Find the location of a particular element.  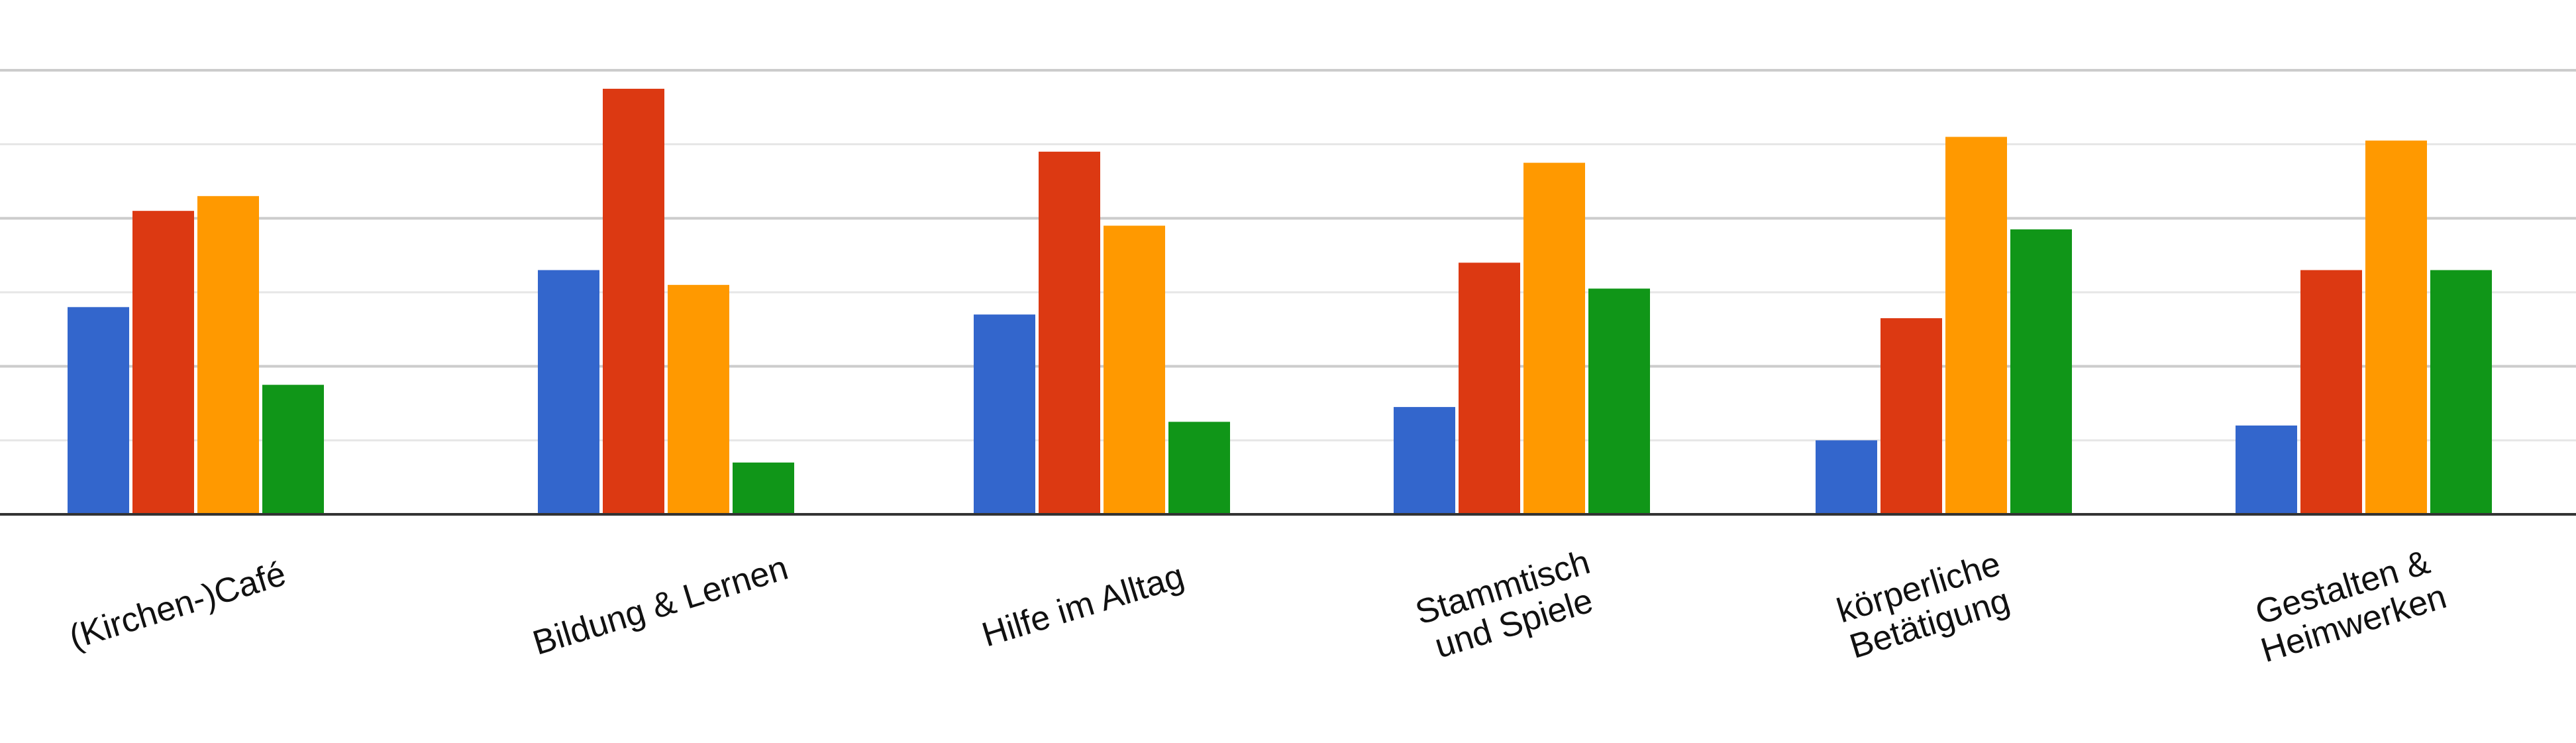

x-tick-label: Stammtischund Spiele is located at coordinates (1508, 605).